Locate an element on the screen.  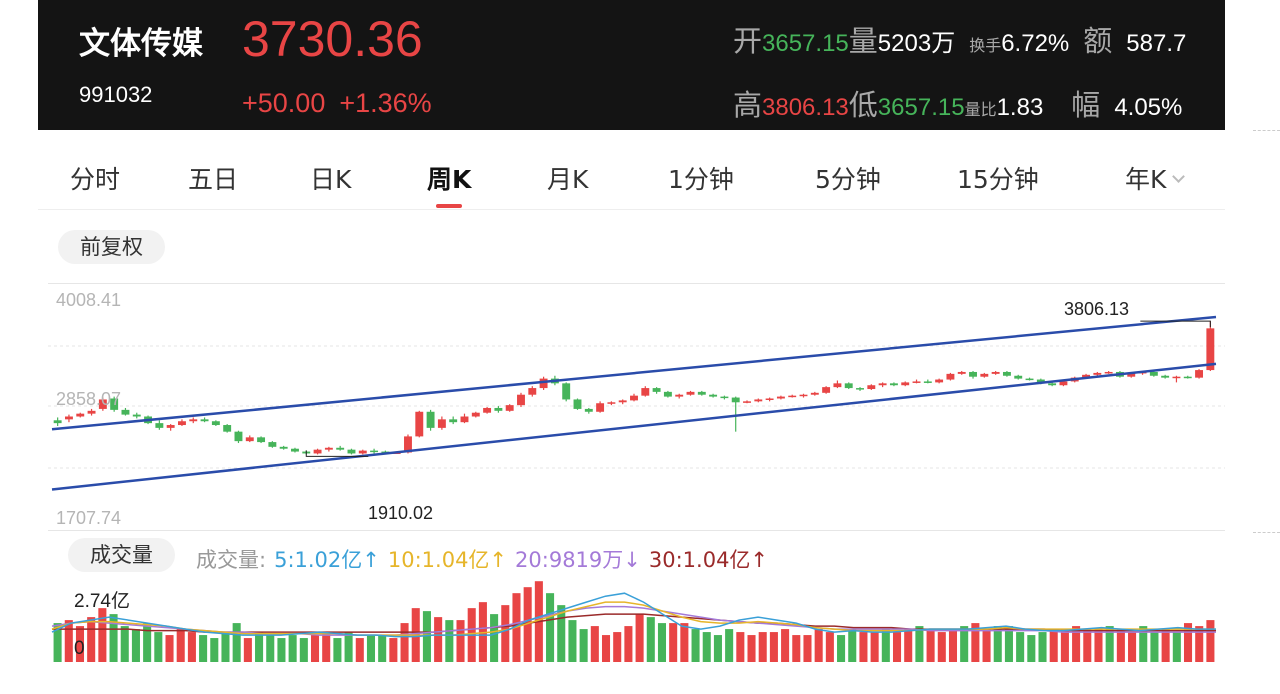
volume-indicator-button: 成交量 is located at coordinates (121, 555).